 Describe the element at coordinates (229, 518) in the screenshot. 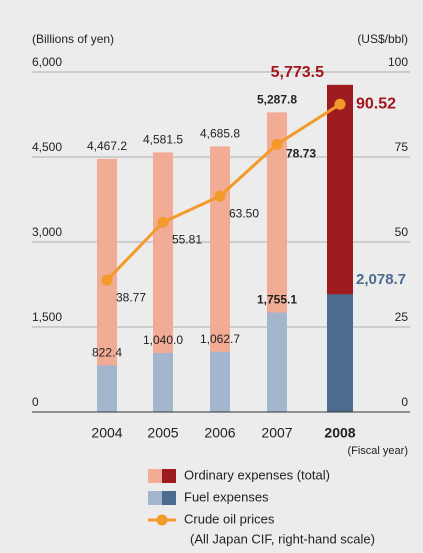

I see `legend-label: Crude oil prices` at that location.